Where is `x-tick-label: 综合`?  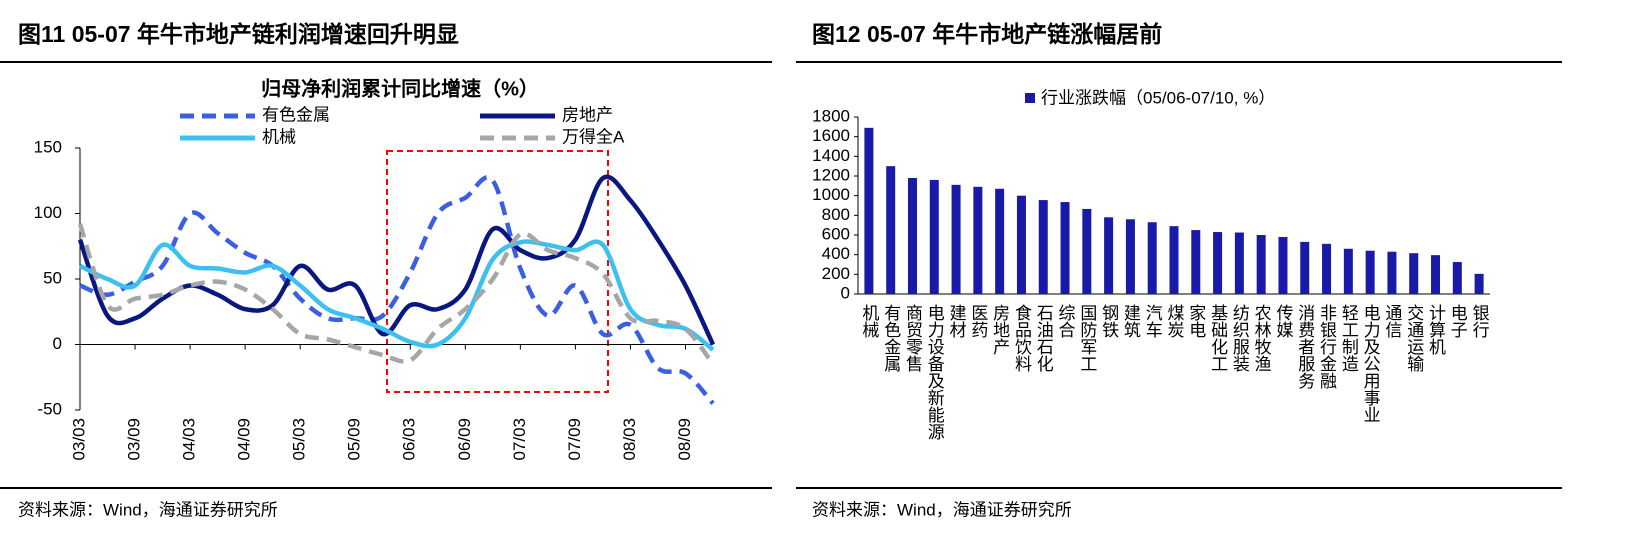 x-tick-label: 综合 is located at coordinates (1066, 321).